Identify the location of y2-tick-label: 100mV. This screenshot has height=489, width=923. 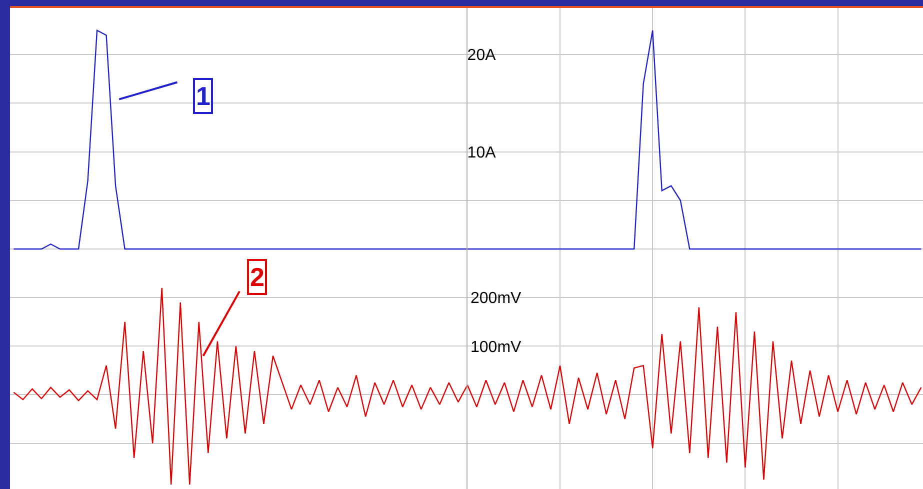
(496, 347).